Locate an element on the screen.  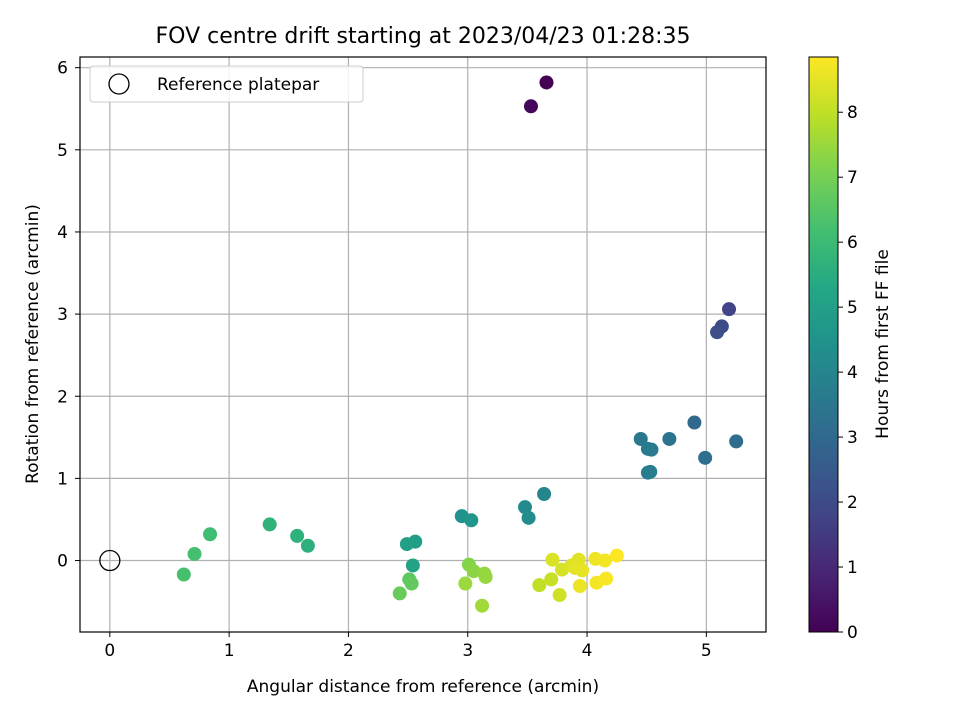
colorbar: 0 1 2 3 4 5 6 7 8 Hours from first FF file is located at coordinates (850, 349).